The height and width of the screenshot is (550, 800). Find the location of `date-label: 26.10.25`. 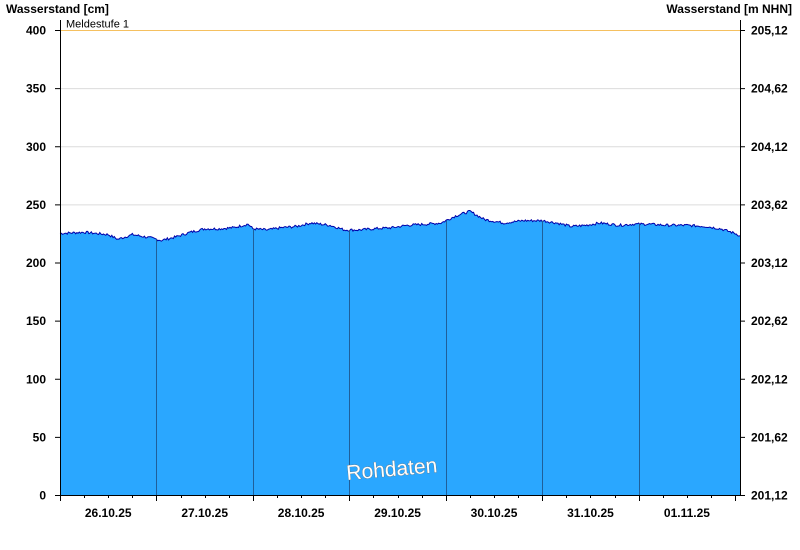

date-label: 26.10.25 is located at coordinates (108, 513).